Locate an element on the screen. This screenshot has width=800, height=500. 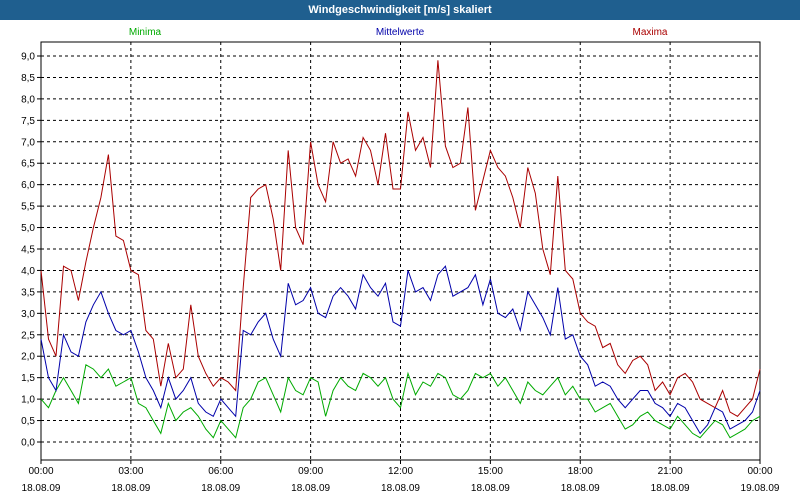
x-tick-time: 21:00 is located at coordinates (670, 471).